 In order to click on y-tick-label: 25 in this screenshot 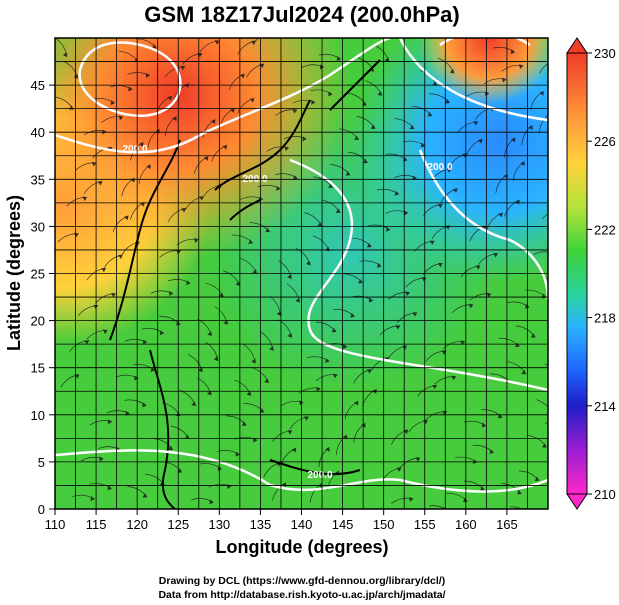, I will do `click(38, 274)`.